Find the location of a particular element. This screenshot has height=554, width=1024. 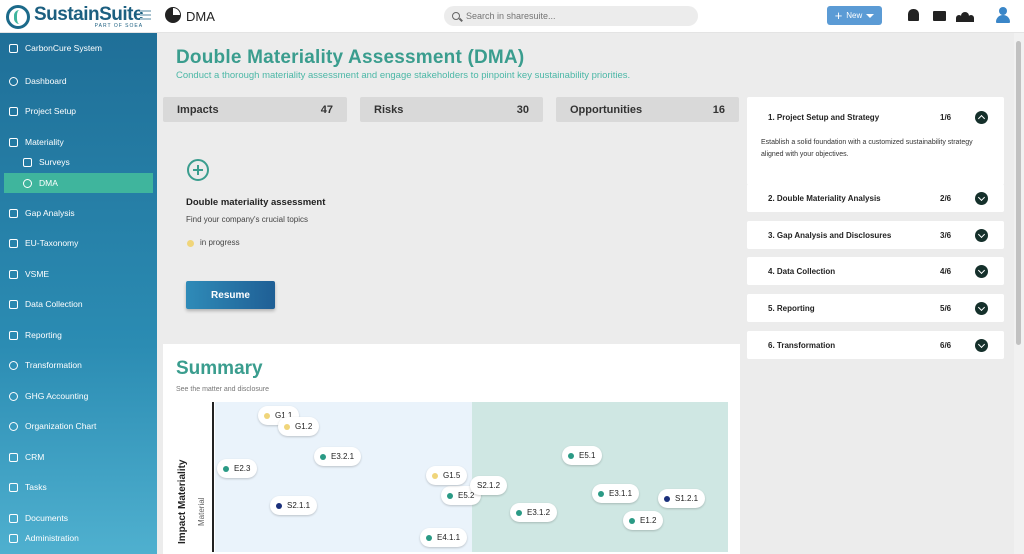

sidebar-item-ghg-accounting: GHG Accounting is located at coordinates (78, 396).